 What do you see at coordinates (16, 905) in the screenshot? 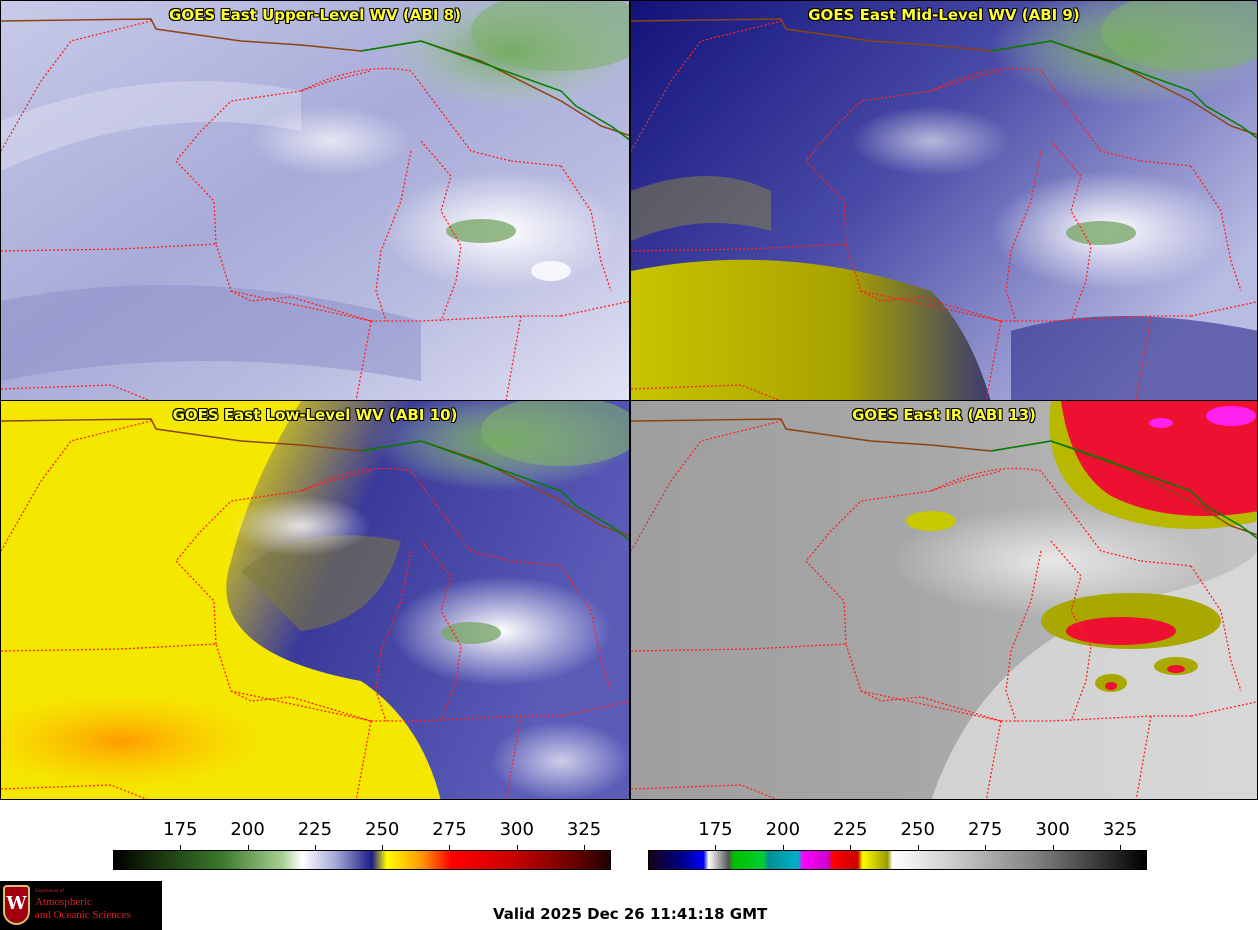
I see `uw-crest-icon: W` at bounding box center [16, 905].